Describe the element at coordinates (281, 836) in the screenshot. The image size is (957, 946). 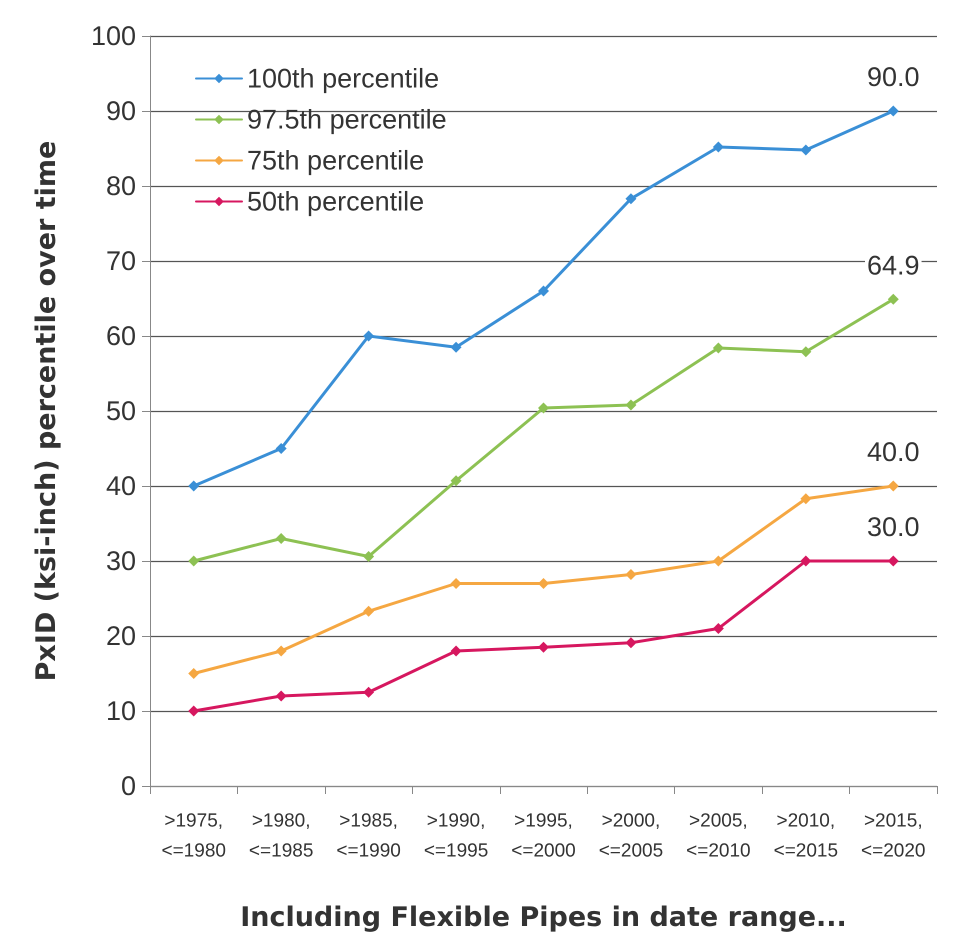
I see `x-tick-label: >1980, <=1985` at that location.